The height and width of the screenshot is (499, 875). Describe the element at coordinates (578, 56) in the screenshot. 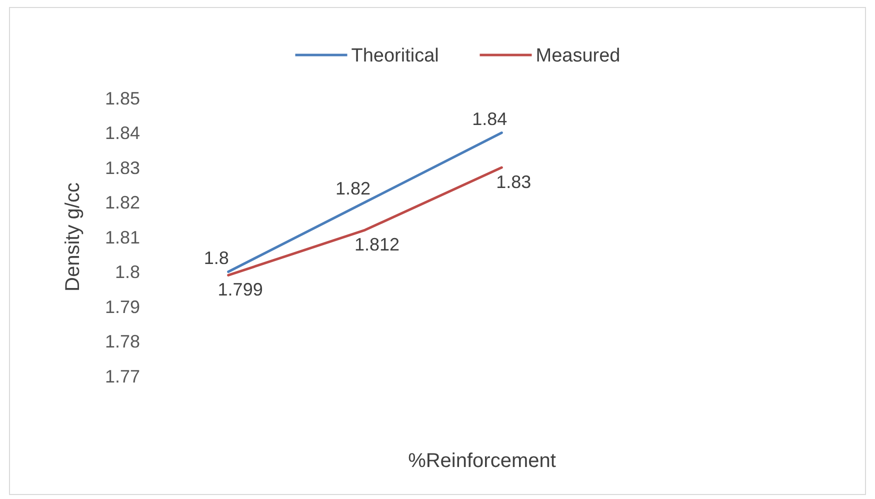

I see `legend-label: Measured` at that location.